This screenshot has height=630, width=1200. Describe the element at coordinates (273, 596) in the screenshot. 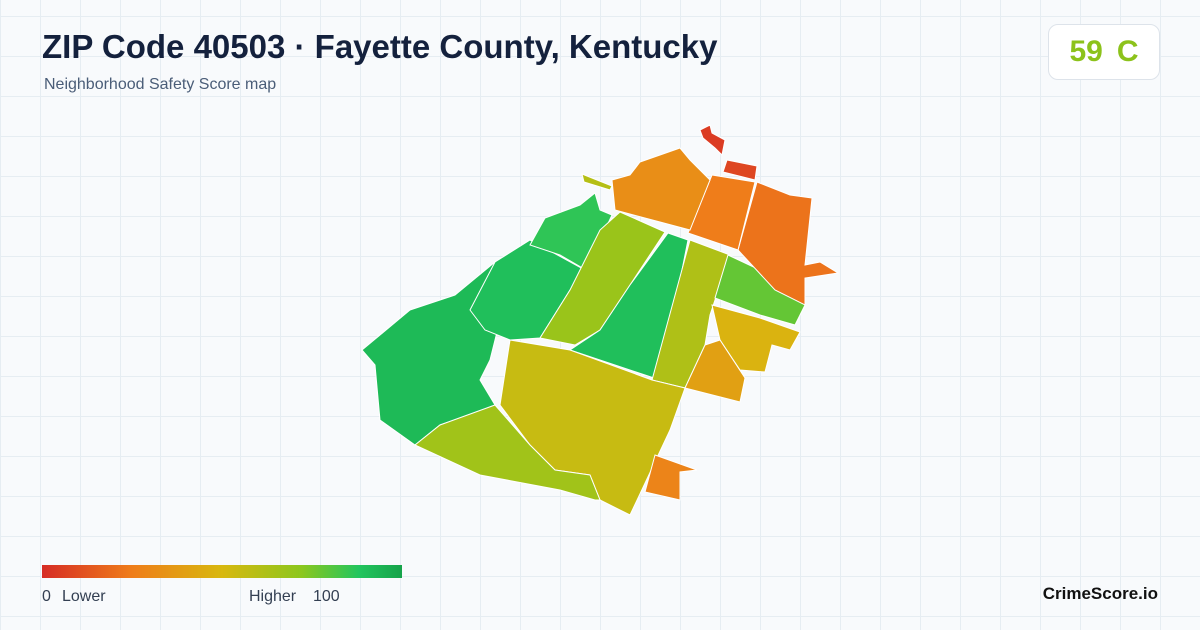

I see `legend-max-label: Higher` at that location.